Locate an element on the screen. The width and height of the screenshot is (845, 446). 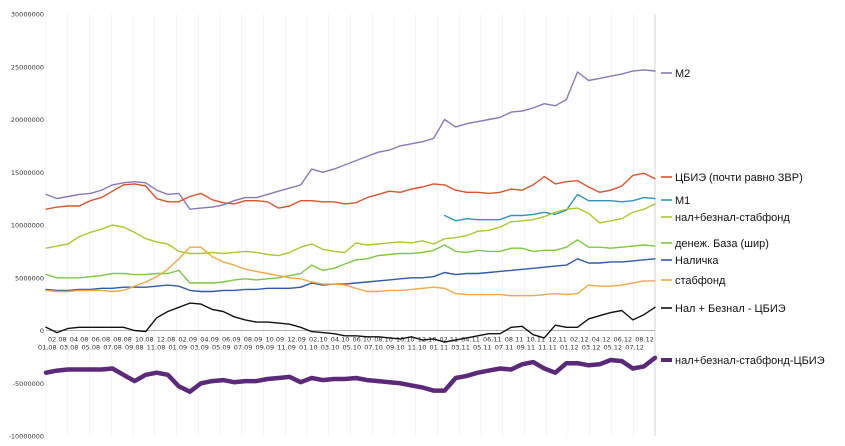
x-tick-label: 03.09 is located at coordinates (199, 348).